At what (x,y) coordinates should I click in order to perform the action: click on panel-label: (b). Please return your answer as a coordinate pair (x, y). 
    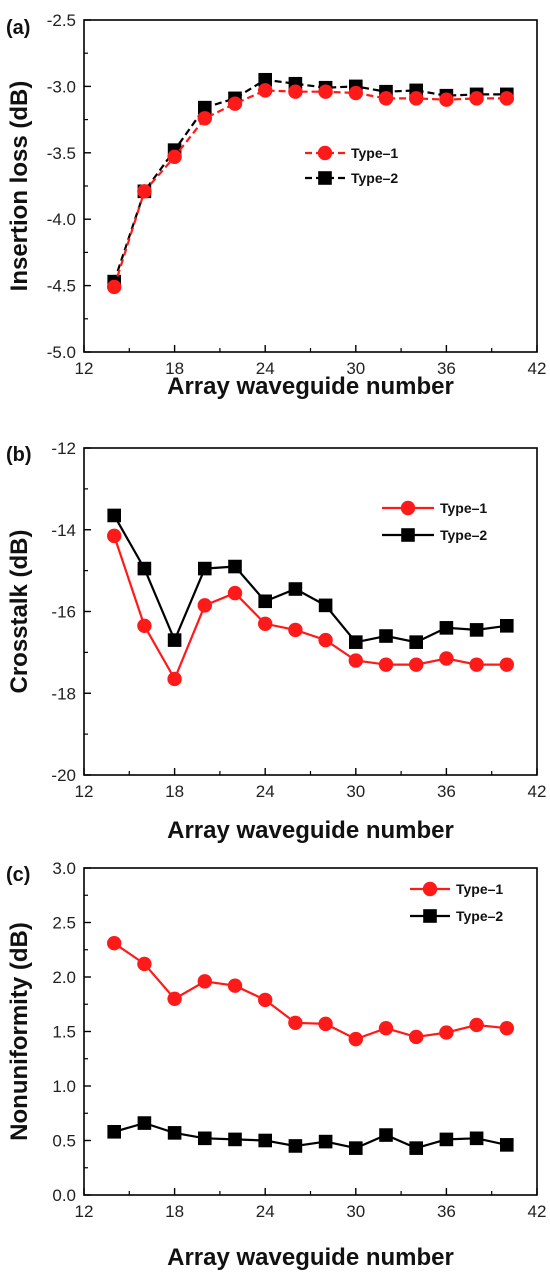
    Looking at the image, I should click on (19, 455).